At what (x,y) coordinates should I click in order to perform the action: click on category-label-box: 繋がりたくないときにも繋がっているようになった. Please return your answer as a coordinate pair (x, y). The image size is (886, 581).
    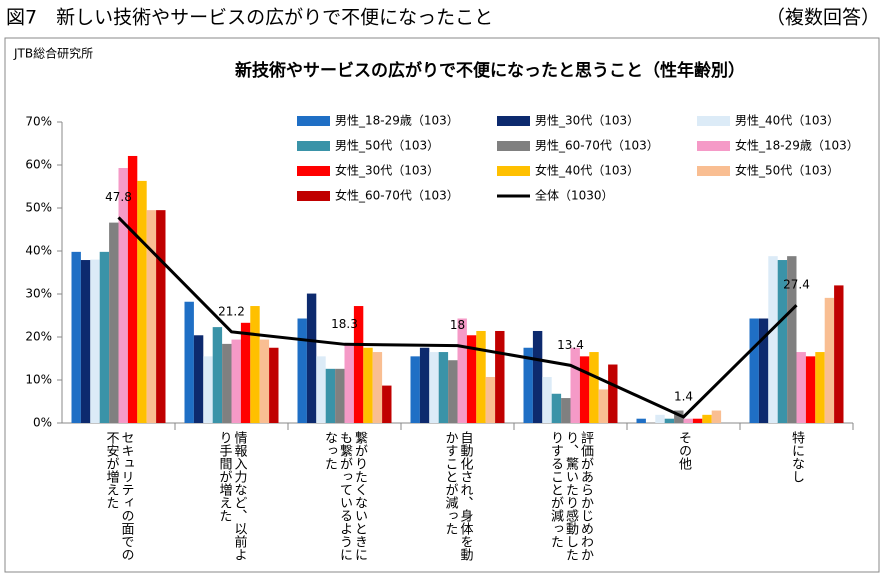
    Looking at the image, I should click on (344, 496).